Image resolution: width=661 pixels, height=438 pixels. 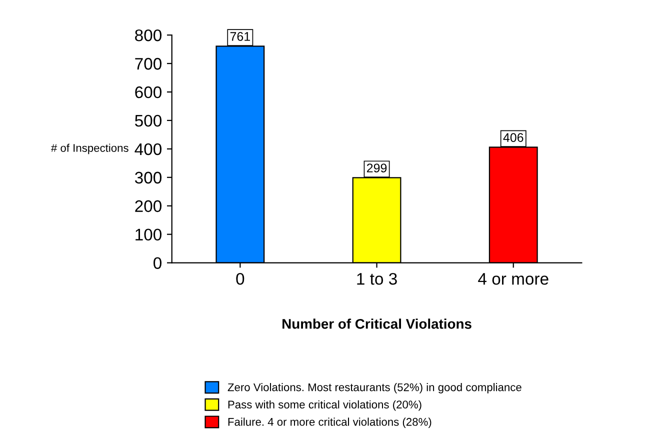 What do you see at coordinates (377, 278) in the screenshot?
I see `x-tick-label: 1 to 3` at bounding box center [377, 278].